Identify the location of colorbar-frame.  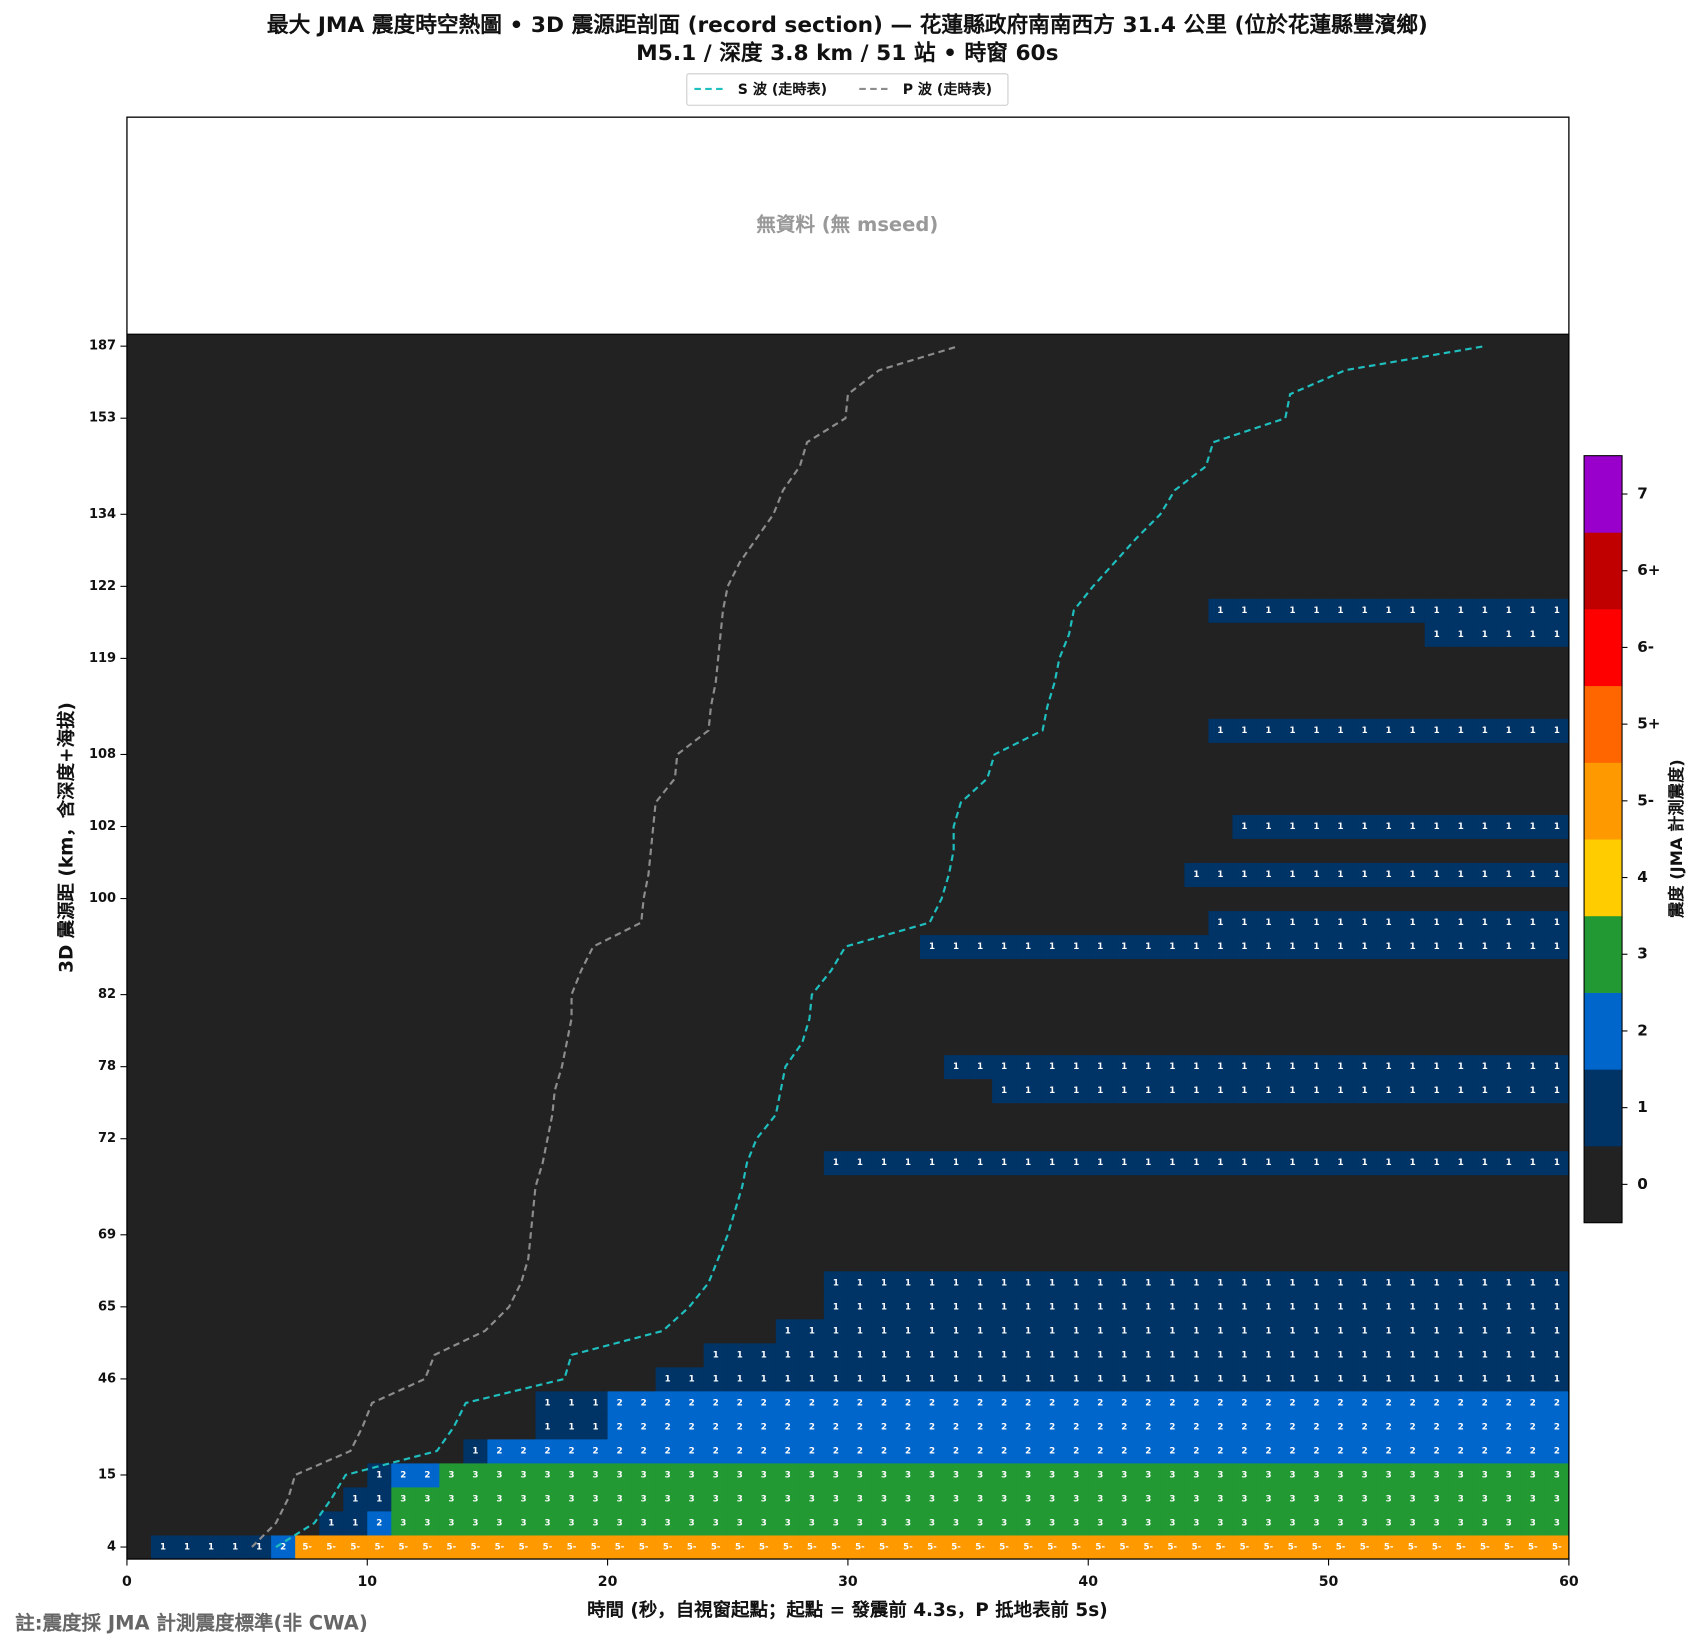
(1603, 839).